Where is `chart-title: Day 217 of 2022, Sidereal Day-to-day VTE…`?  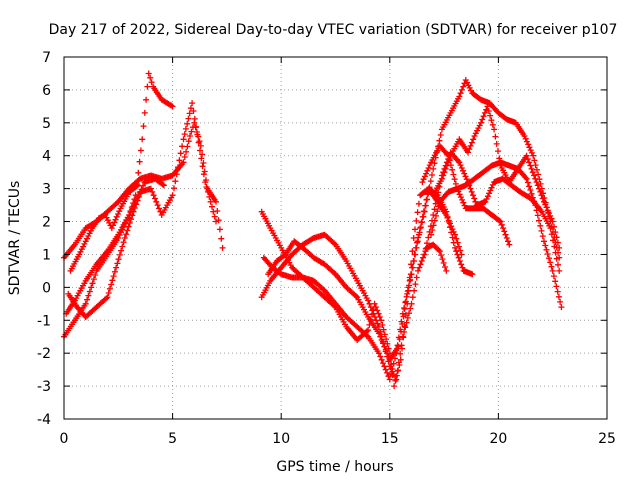
chart-title: Day 217 of 2022, Sidereal Day-to-day VTE… is located at coordinates (333, 30).